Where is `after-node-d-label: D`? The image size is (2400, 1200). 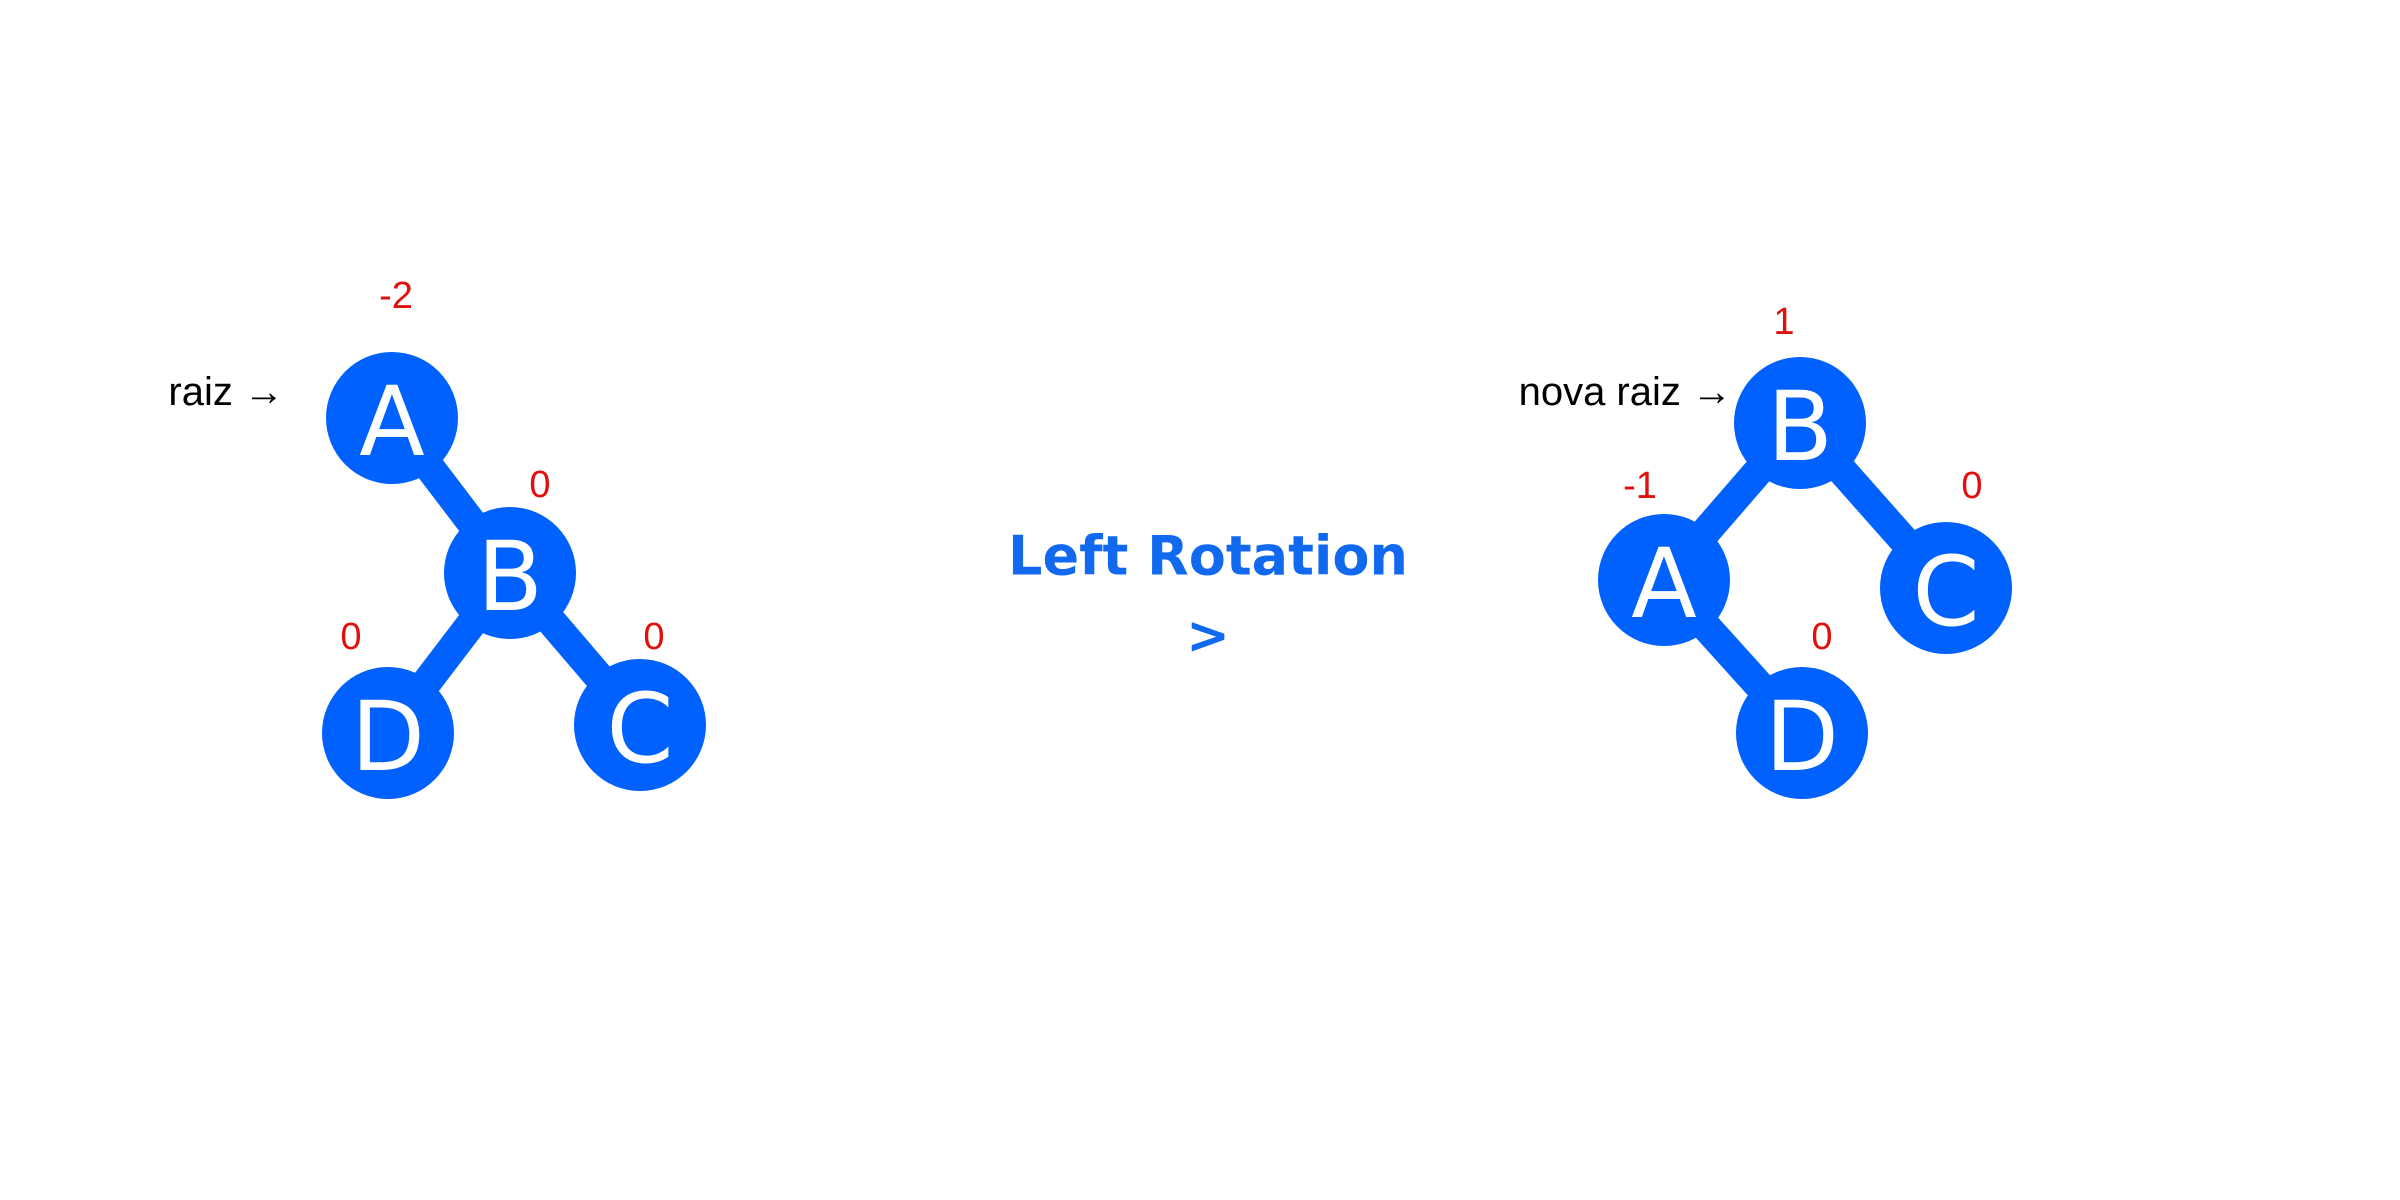
after-node-d-label: D is located at coordinates (1802, 737).